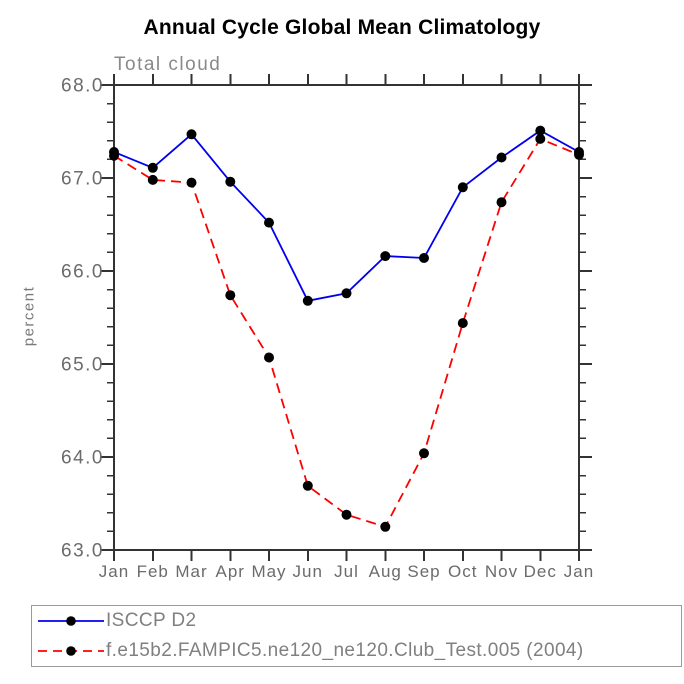 The width and height of the screenshot is (684, 684). What do you see at coordinates (423, 571) in the screenshot?
I see `x-tick-label: Sep` at bounding box center [423, 571].